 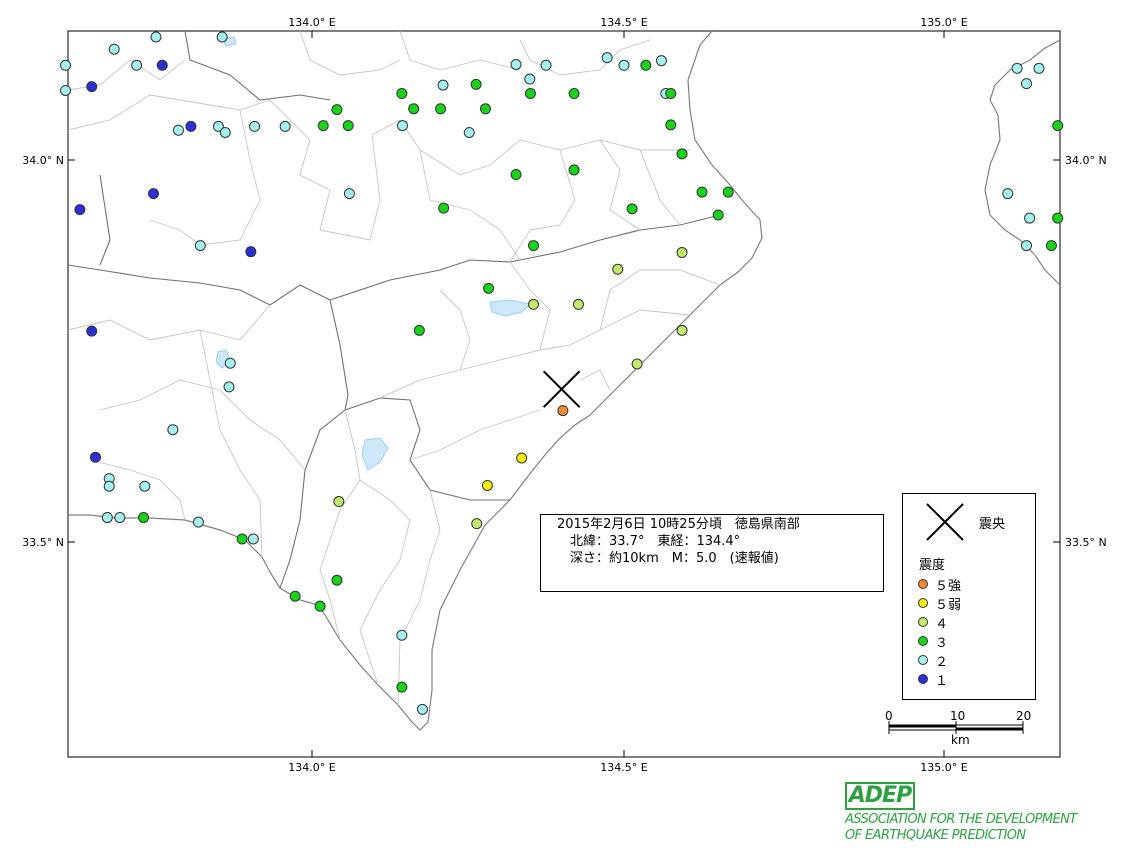 I want to click on legend-label: ４, so click(x=942, y=624).